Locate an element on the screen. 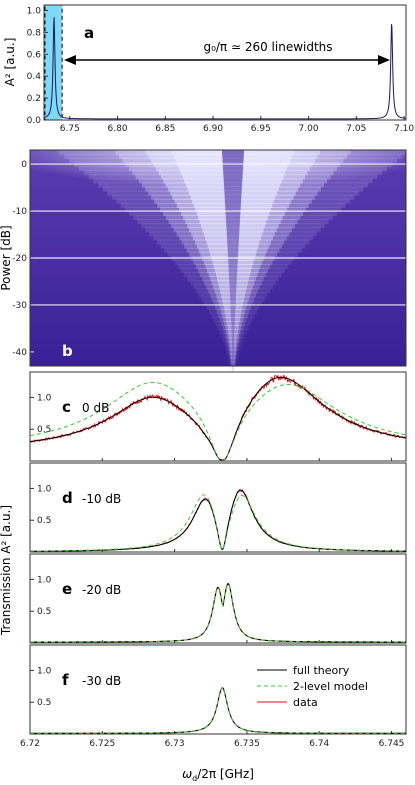 This screenshot has height=785, width=415. panel-label-e: e is located at coordinates (67, 589).